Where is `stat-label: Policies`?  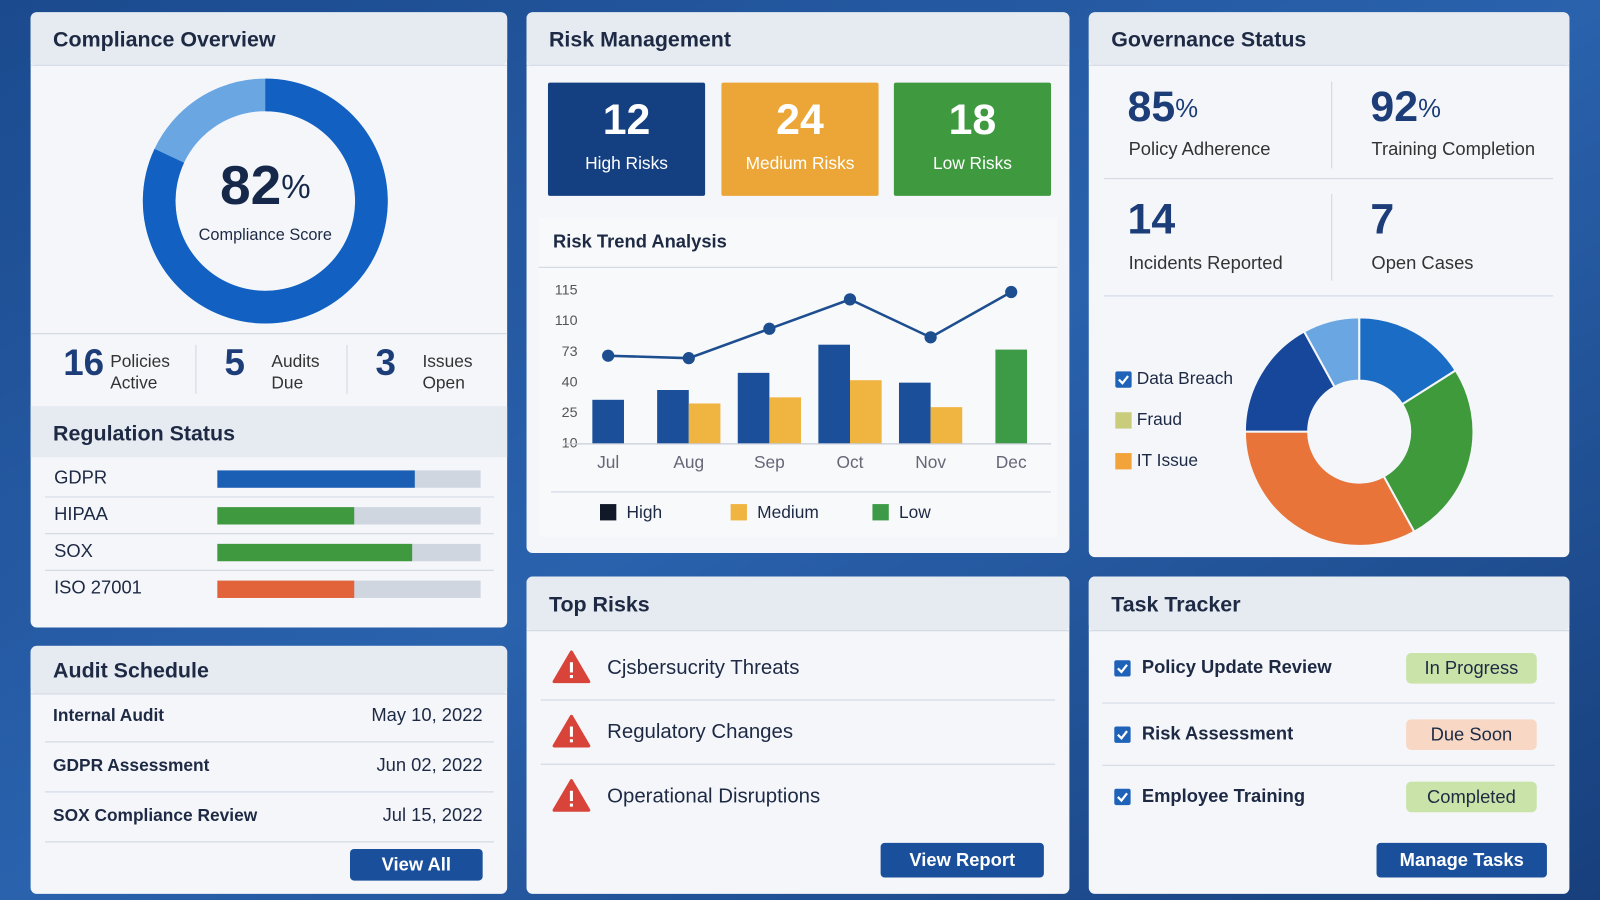
stat-label: Policies is located at coordinates (140, 361).